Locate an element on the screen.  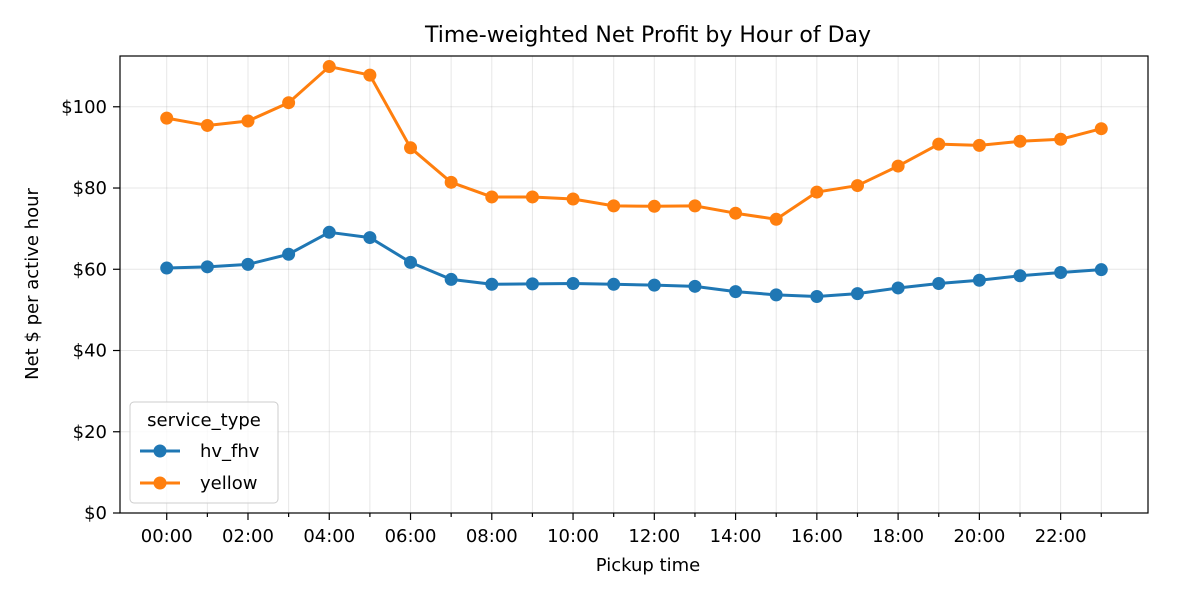
legend-title: service_type is located at coordinates (204, 420).